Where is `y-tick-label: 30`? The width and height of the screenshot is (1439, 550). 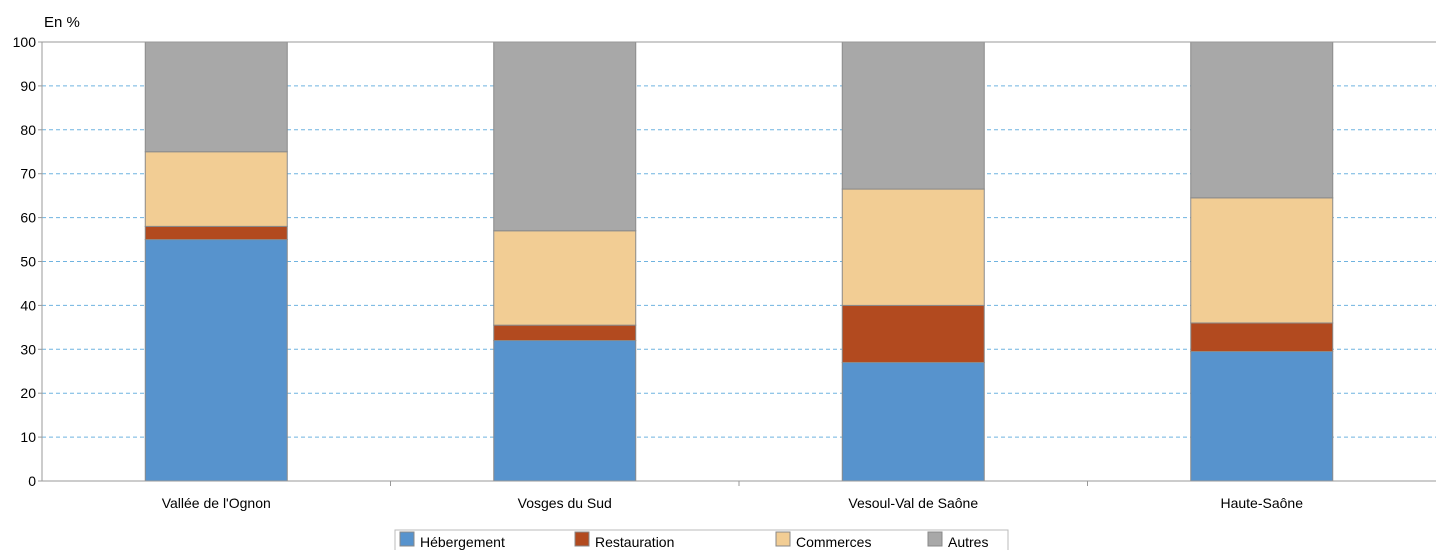
y-tick-label: 30 is located at coordinates (28, 349).